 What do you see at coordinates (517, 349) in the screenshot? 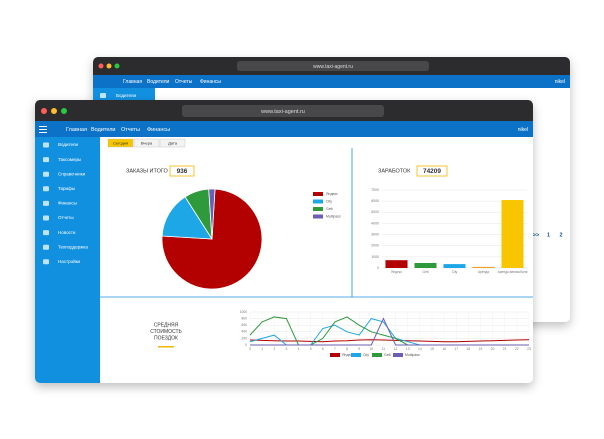
I see `x-tick-label: 22` at bounding box center [517, 349].